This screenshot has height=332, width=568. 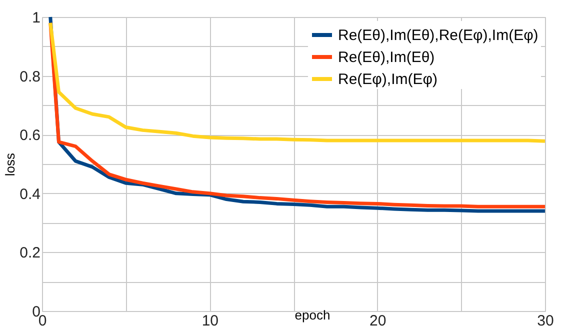 What do you see at coordinates (545, 321) in the screenshot?
I see `x-tick-label: 30` at bounding box center [545, 321].